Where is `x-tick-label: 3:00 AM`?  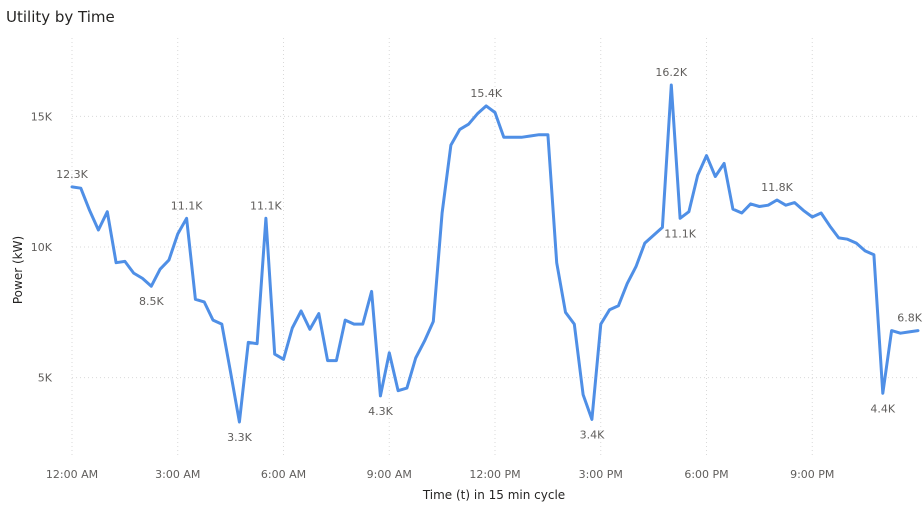 x-tick-label: 3:00 AM is located at coordinates (177, 474).